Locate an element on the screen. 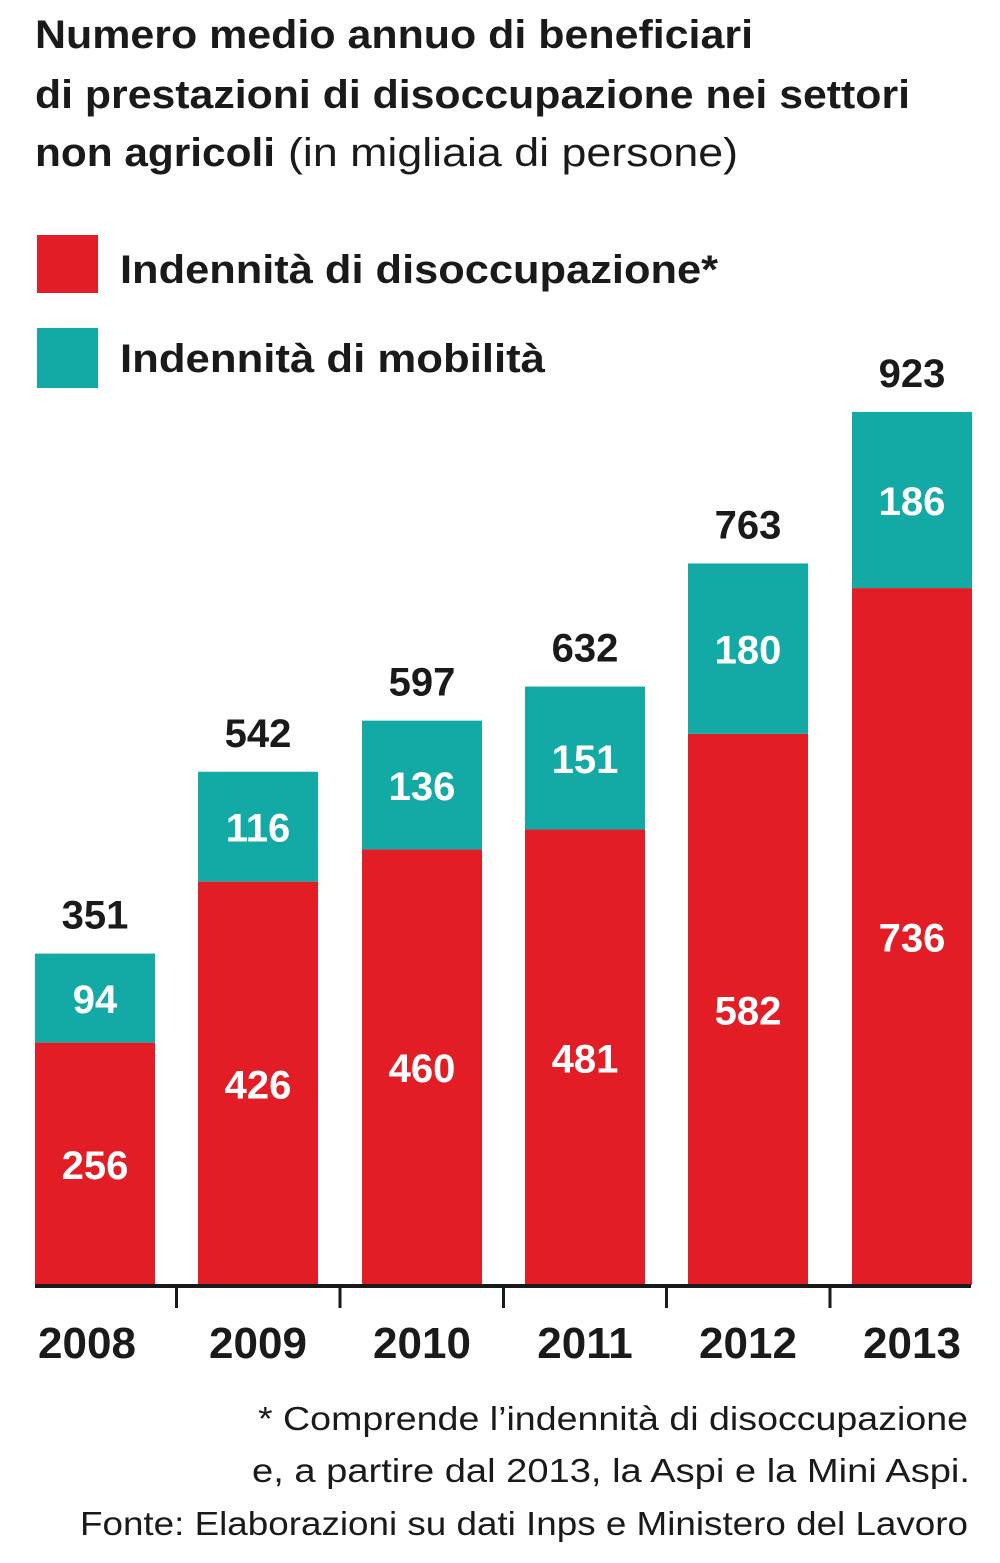 The height and width of the screenshot is (1563, 1000). bar-disoccupazione-2009 is located at coordinates (258, 1083).